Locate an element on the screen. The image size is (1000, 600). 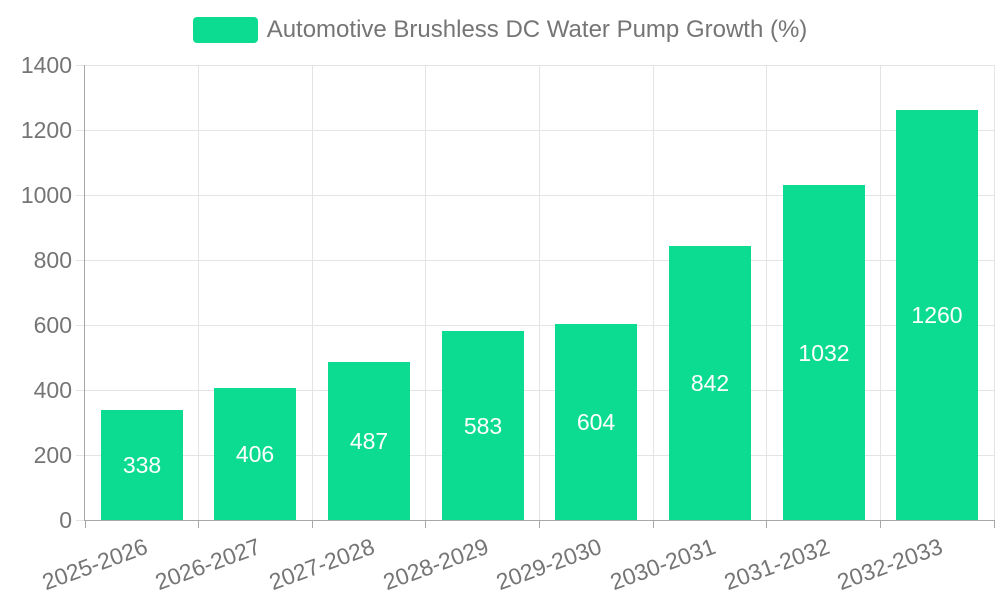
bar-value-label: 842 is located at coordinates (710, 383).